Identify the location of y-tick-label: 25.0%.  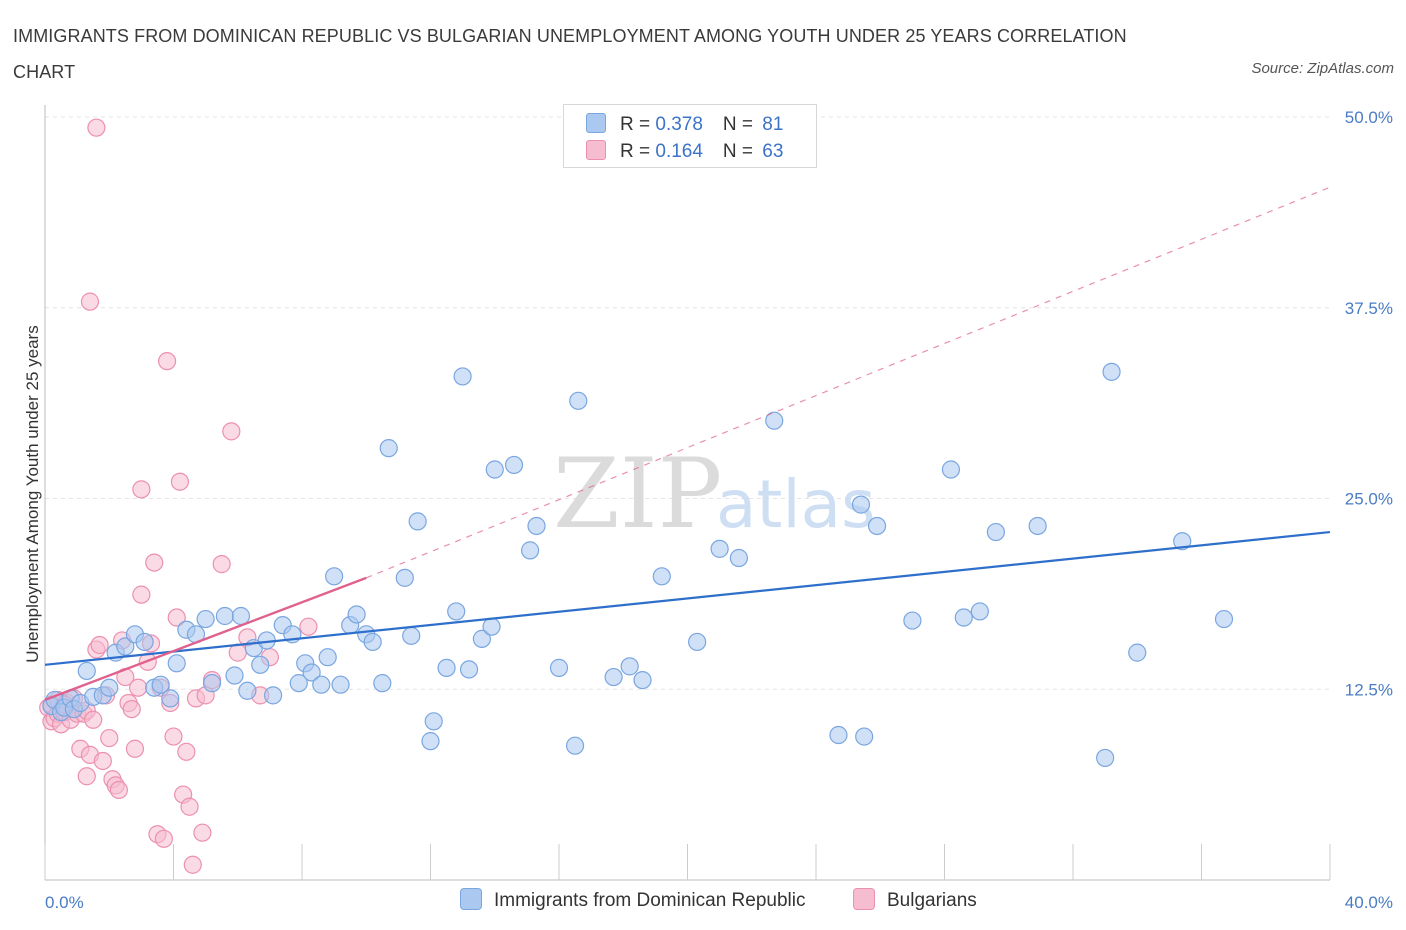
(1369, 499).